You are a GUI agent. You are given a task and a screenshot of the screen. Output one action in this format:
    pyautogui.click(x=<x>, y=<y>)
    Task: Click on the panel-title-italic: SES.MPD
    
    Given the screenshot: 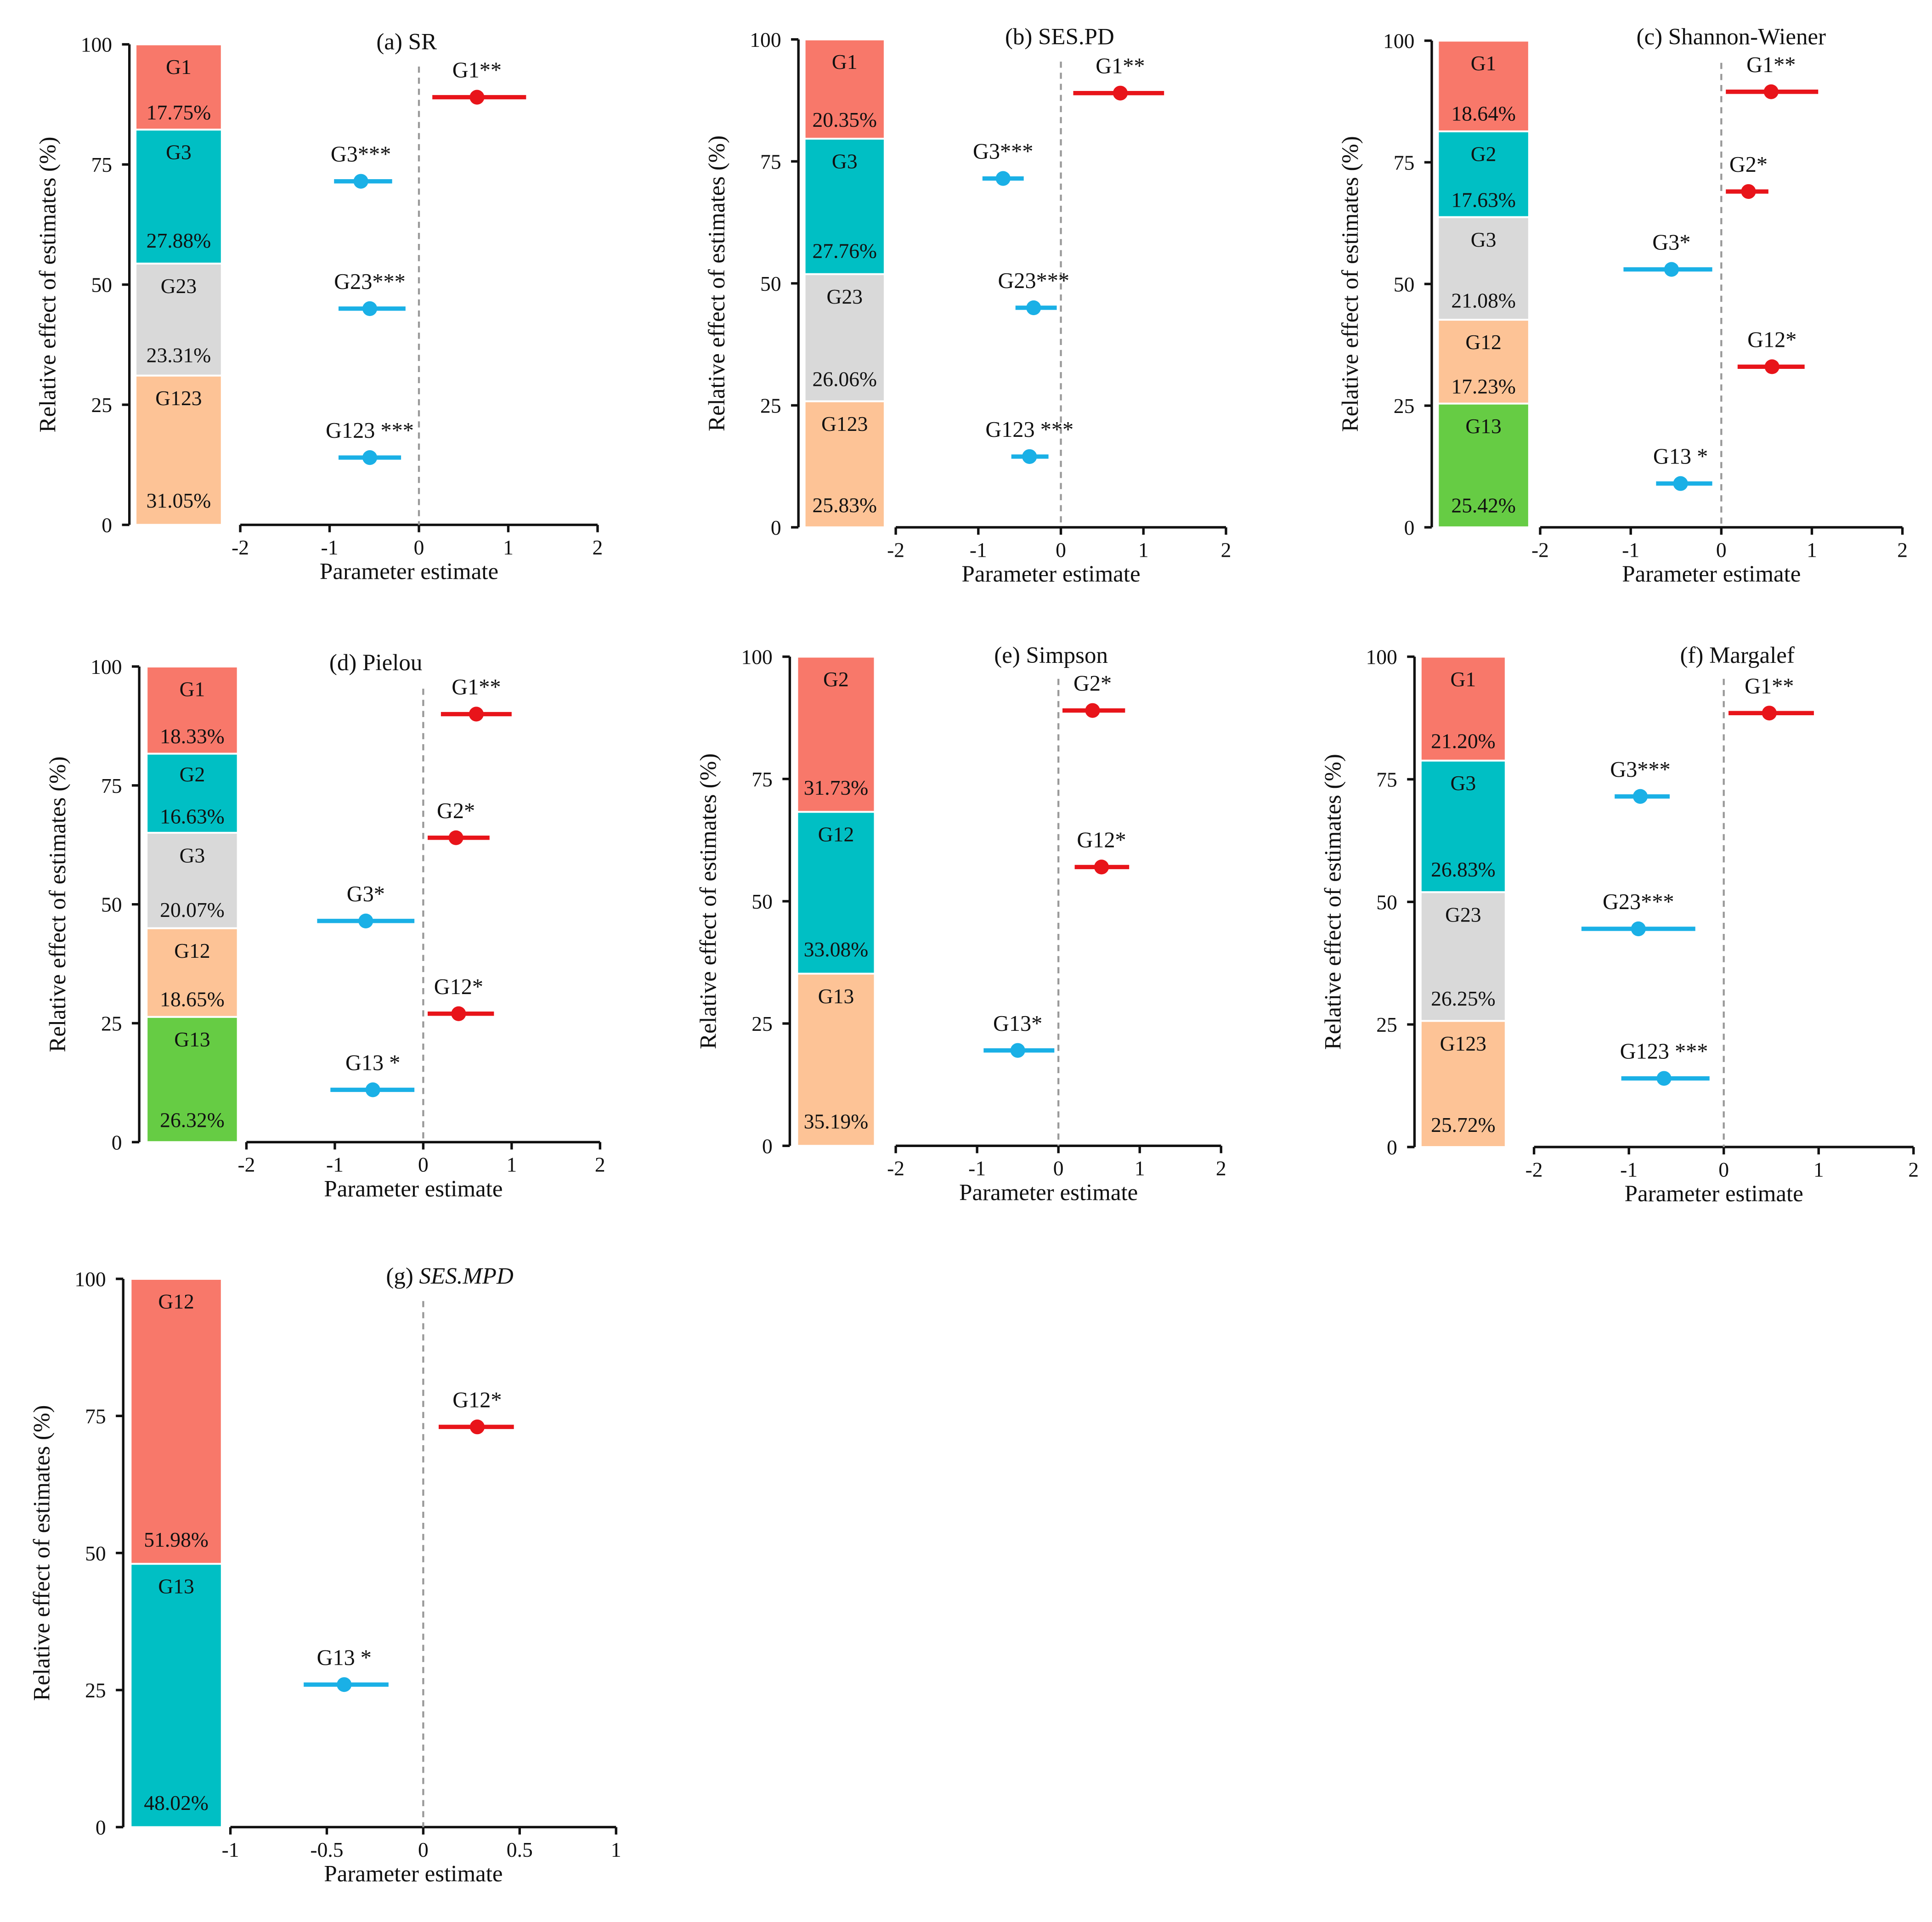 What is the action you would take?
    pyautogui.click(x=466, y=1276)
    